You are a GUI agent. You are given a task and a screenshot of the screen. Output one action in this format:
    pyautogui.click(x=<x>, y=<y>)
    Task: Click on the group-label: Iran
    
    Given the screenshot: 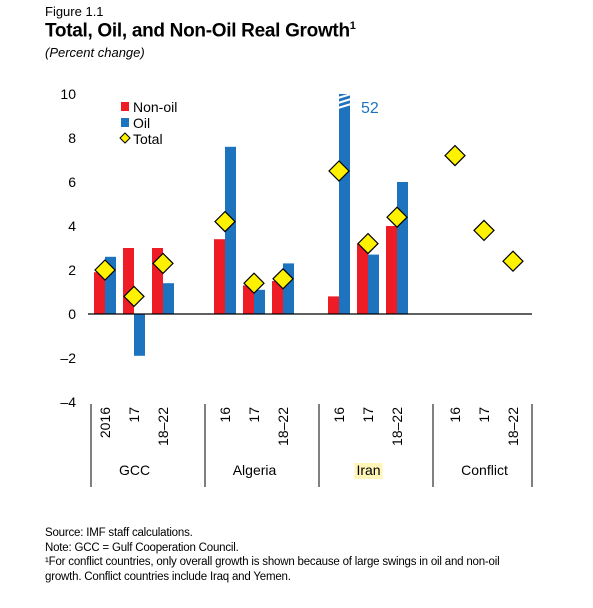 What is the action you would take?
    pyautogui.click(x=368, y=470)
    